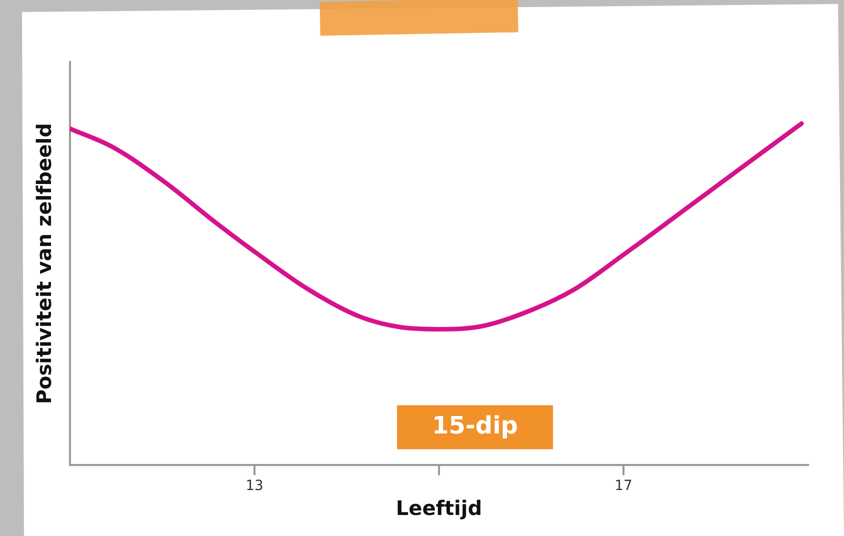  Describe the element at coordinates (475, 425) in the screenshot. I see `annotation: 15-dip` at that location.